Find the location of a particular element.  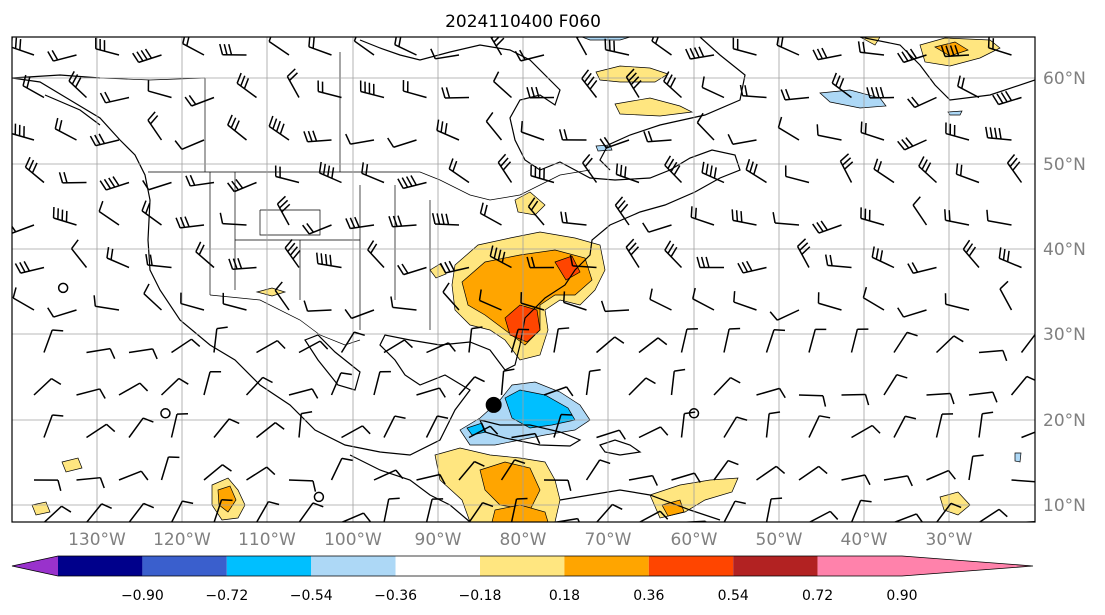

storm-center-marker is located at coordinates (493, 404).